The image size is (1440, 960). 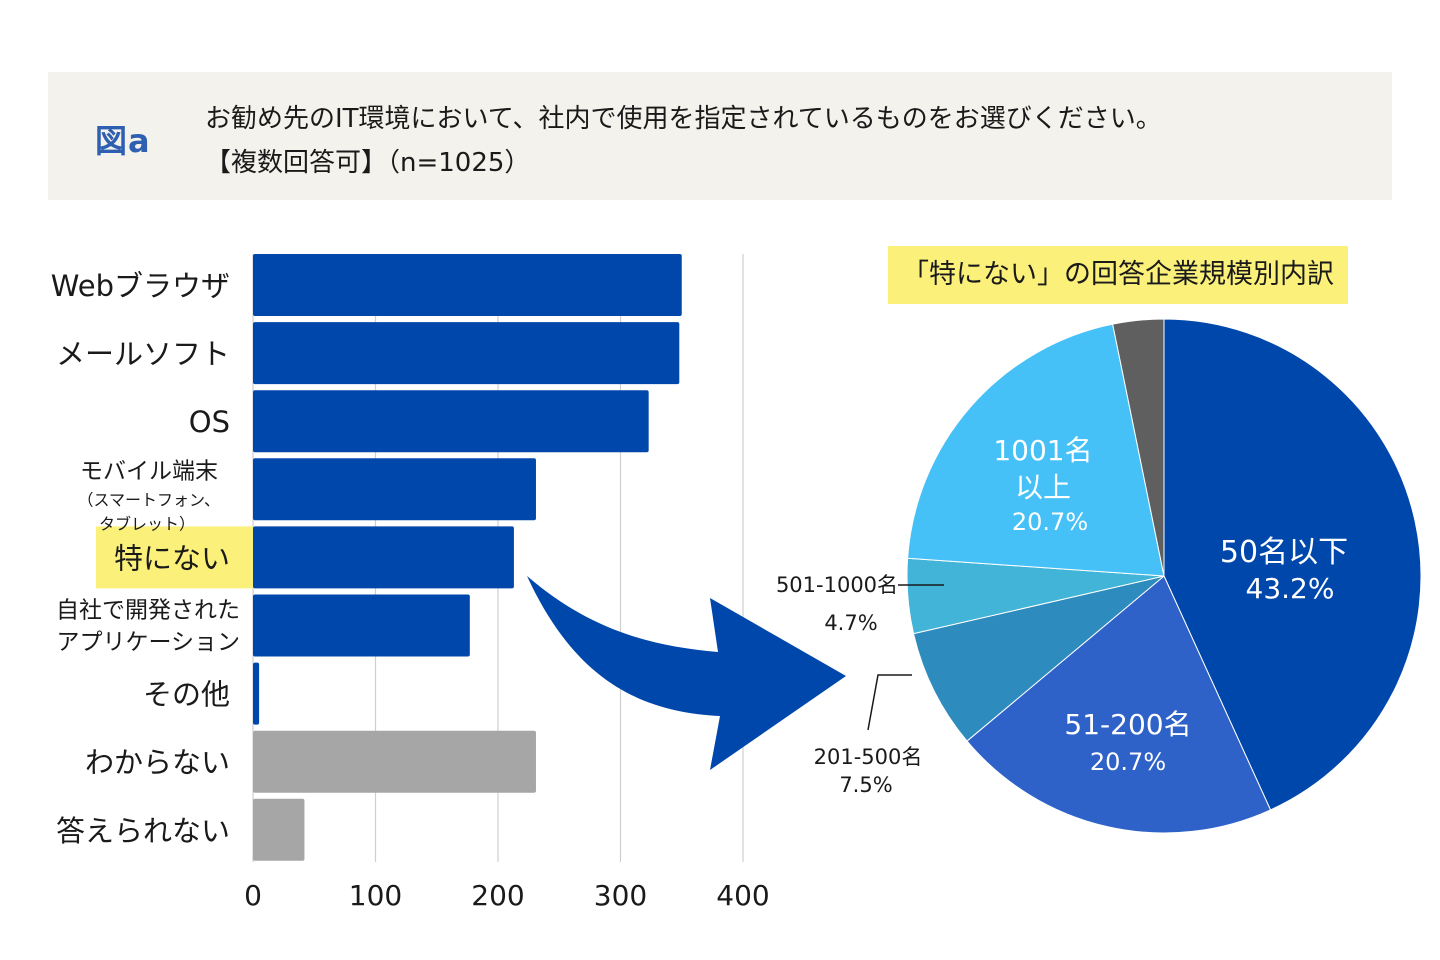 What do you see at coordinates (497, 895) in the screenshot?
I see `x-tick-label-200: 200` at bounding box center [497, 895].